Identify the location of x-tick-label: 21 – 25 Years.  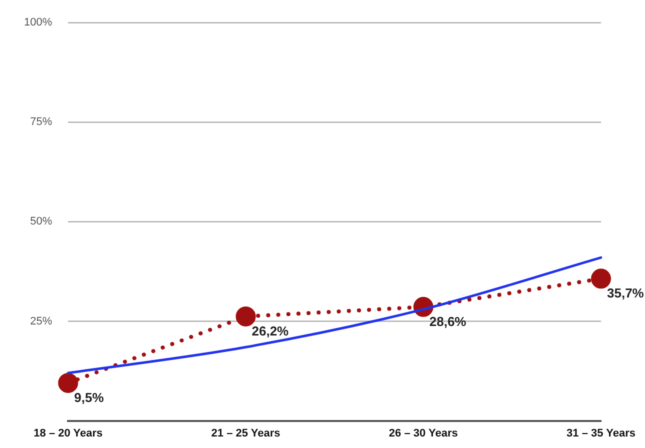
(245, 433).